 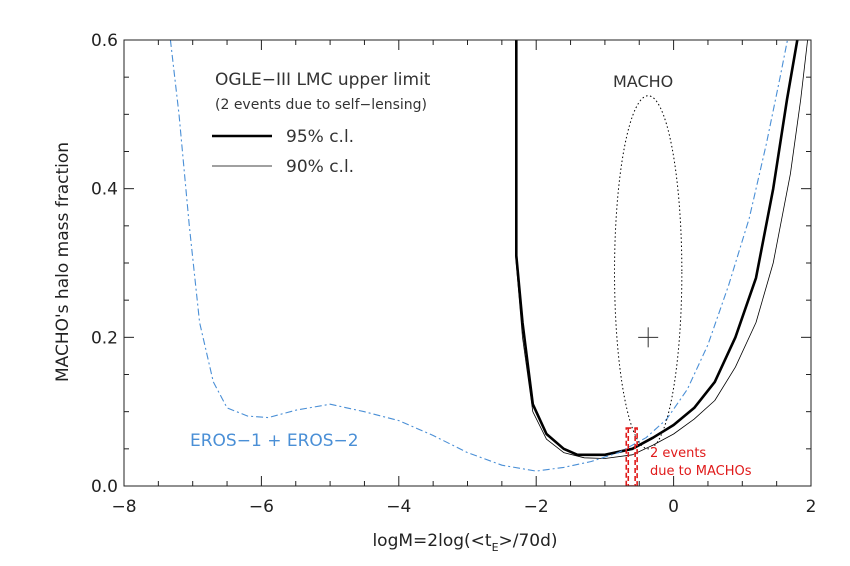 I want to click on y-tick-label: 0.6, so click(x=104, y=41).